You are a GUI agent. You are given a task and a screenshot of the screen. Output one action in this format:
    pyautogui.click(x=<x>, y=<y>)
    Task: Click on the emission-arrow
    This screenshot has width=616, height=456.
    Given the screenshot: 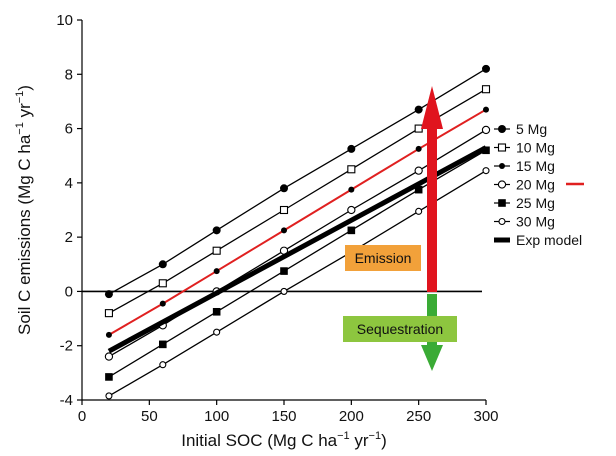 What is the action you would take?
    pyautogui.click(x=432, y=189)
    